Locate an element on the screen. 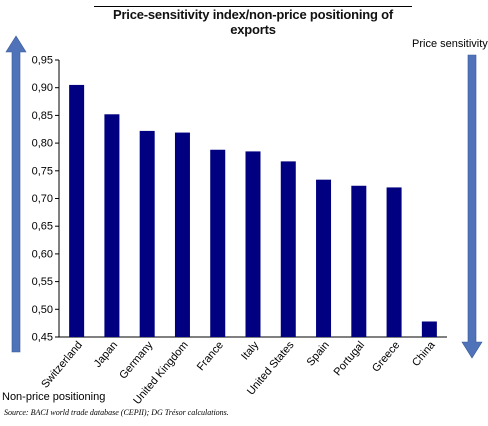 The image size is (488, 426). y-tick-label: 0,65 is located at coordinates (42, 227).